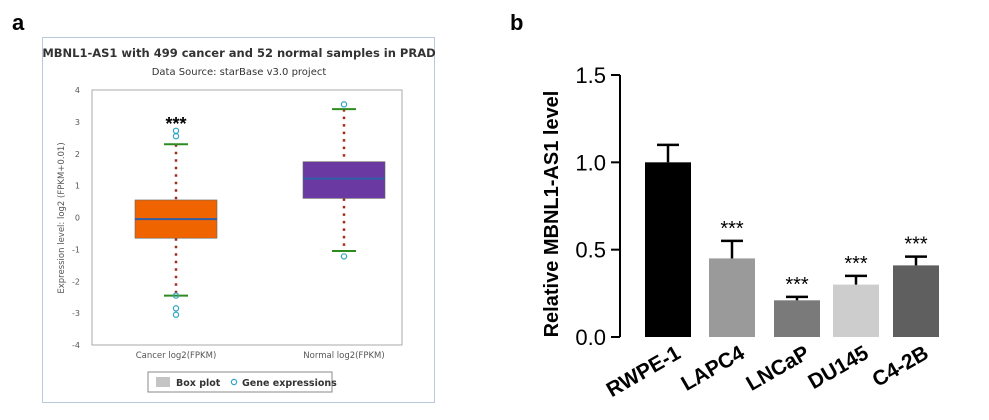 The image size is (989, 420). What do you see at coordinates (590, 75) in the screenshot?
I see `bar-y-tick-label: 1.5` at bounding box center [590, 75].